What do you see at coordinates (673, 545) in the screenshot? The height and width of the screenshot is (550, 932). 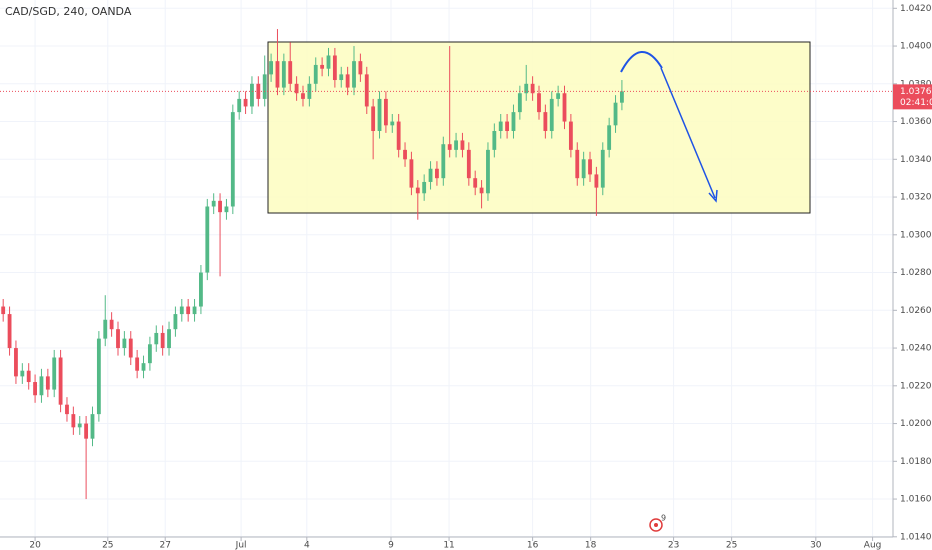 I see `x-tick-label: 23` at bounding box center [673, 545].